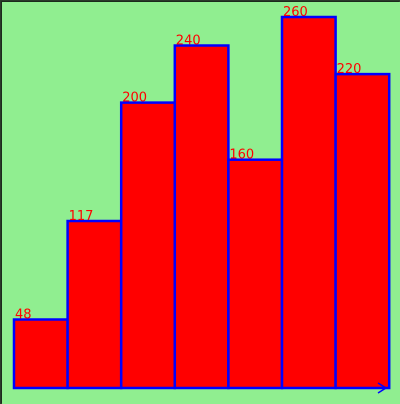  What do you see at coordinates (382, 388) in the screenshot?
I see `axis-arrow-icon` at bounding box center [382, 388].